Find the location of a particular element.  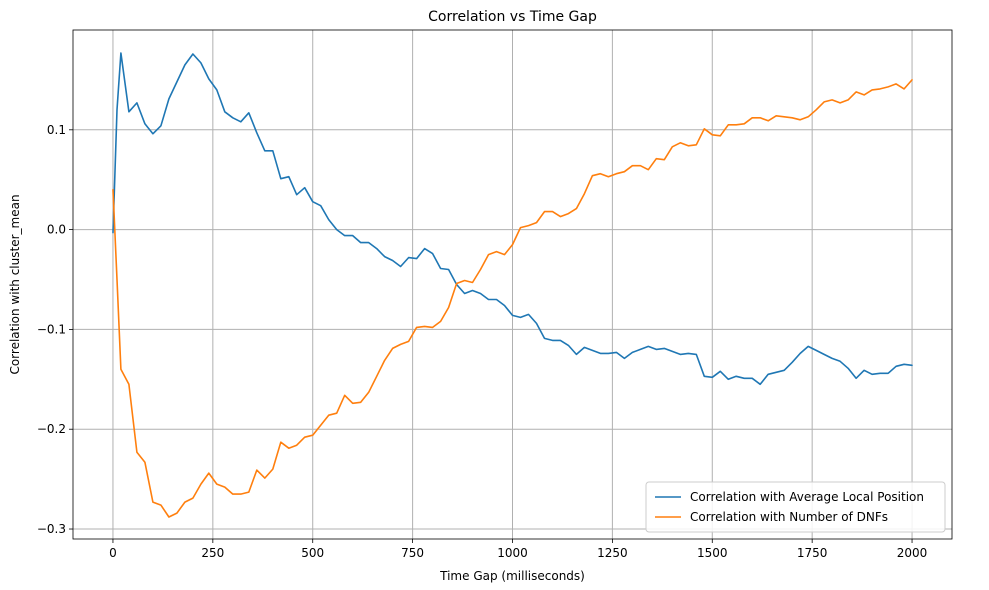

y-axis: −0.3 −0.2 −0.1 0.0 0.1 is located at coordinates (55, 329).